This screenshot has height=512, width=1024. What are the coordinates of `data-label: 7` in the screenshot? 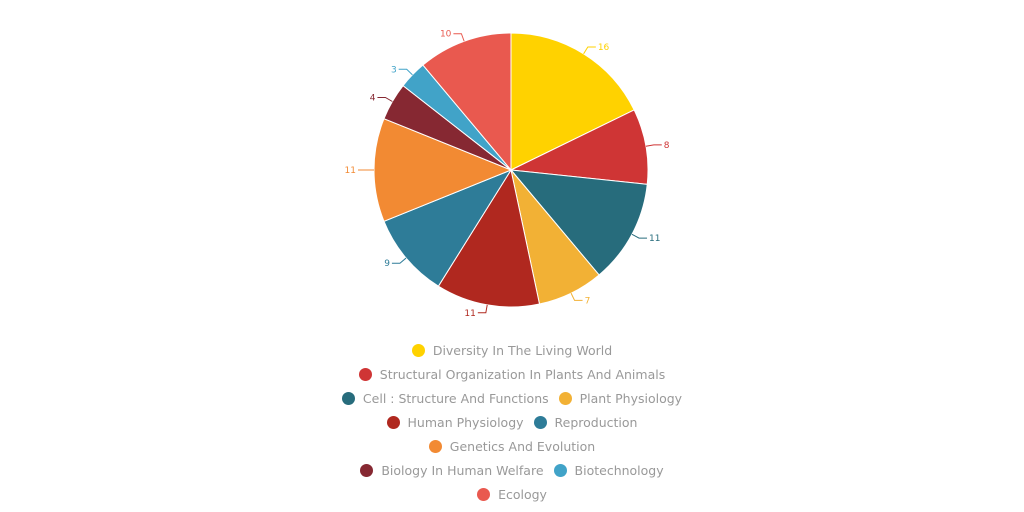 It's located at (588, 301).